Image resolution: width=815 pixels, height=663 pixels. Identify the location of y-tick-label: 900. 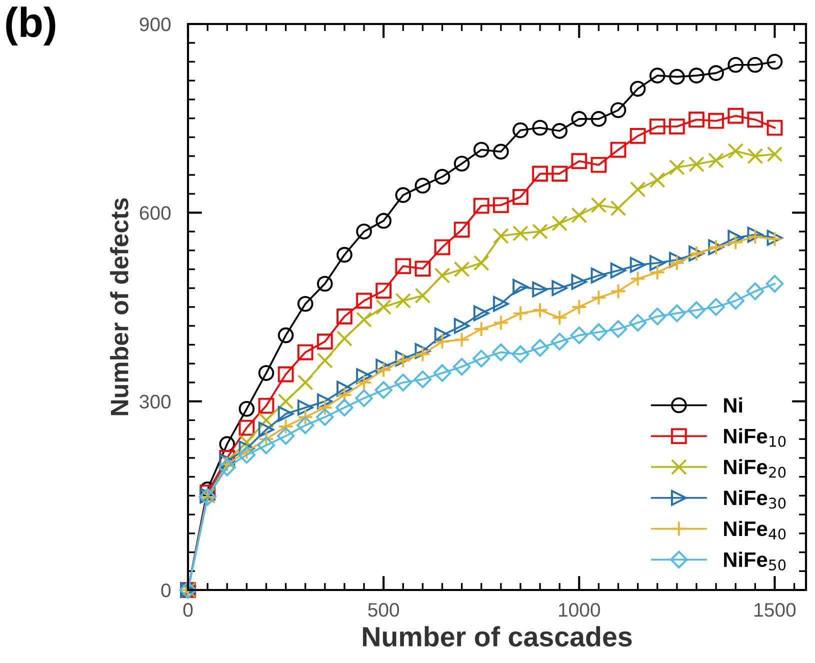
(155, 24).